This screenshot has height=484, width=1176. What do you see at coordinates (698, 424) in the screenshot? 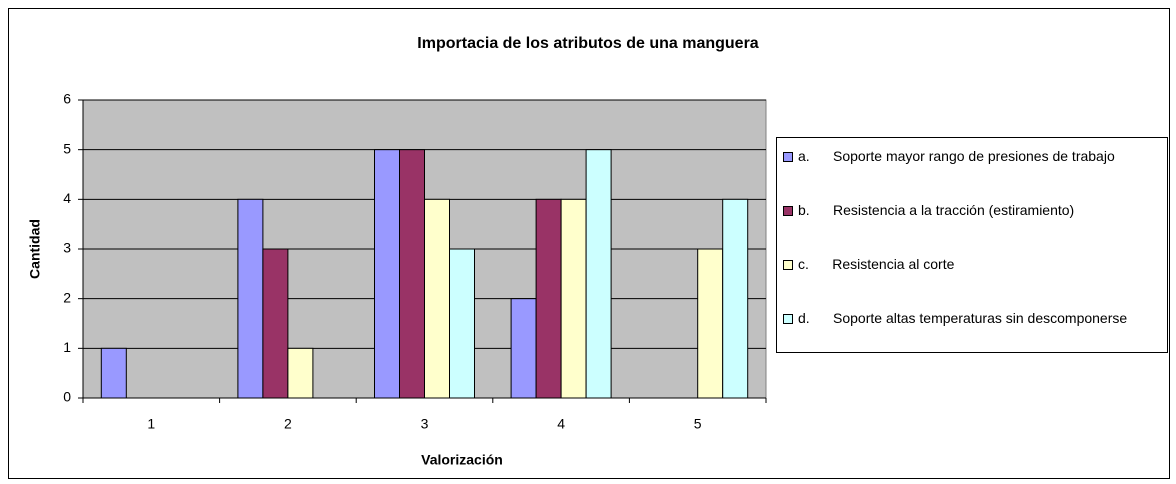
I see `x-tick-label: 5` at bounding box center [698, 424].